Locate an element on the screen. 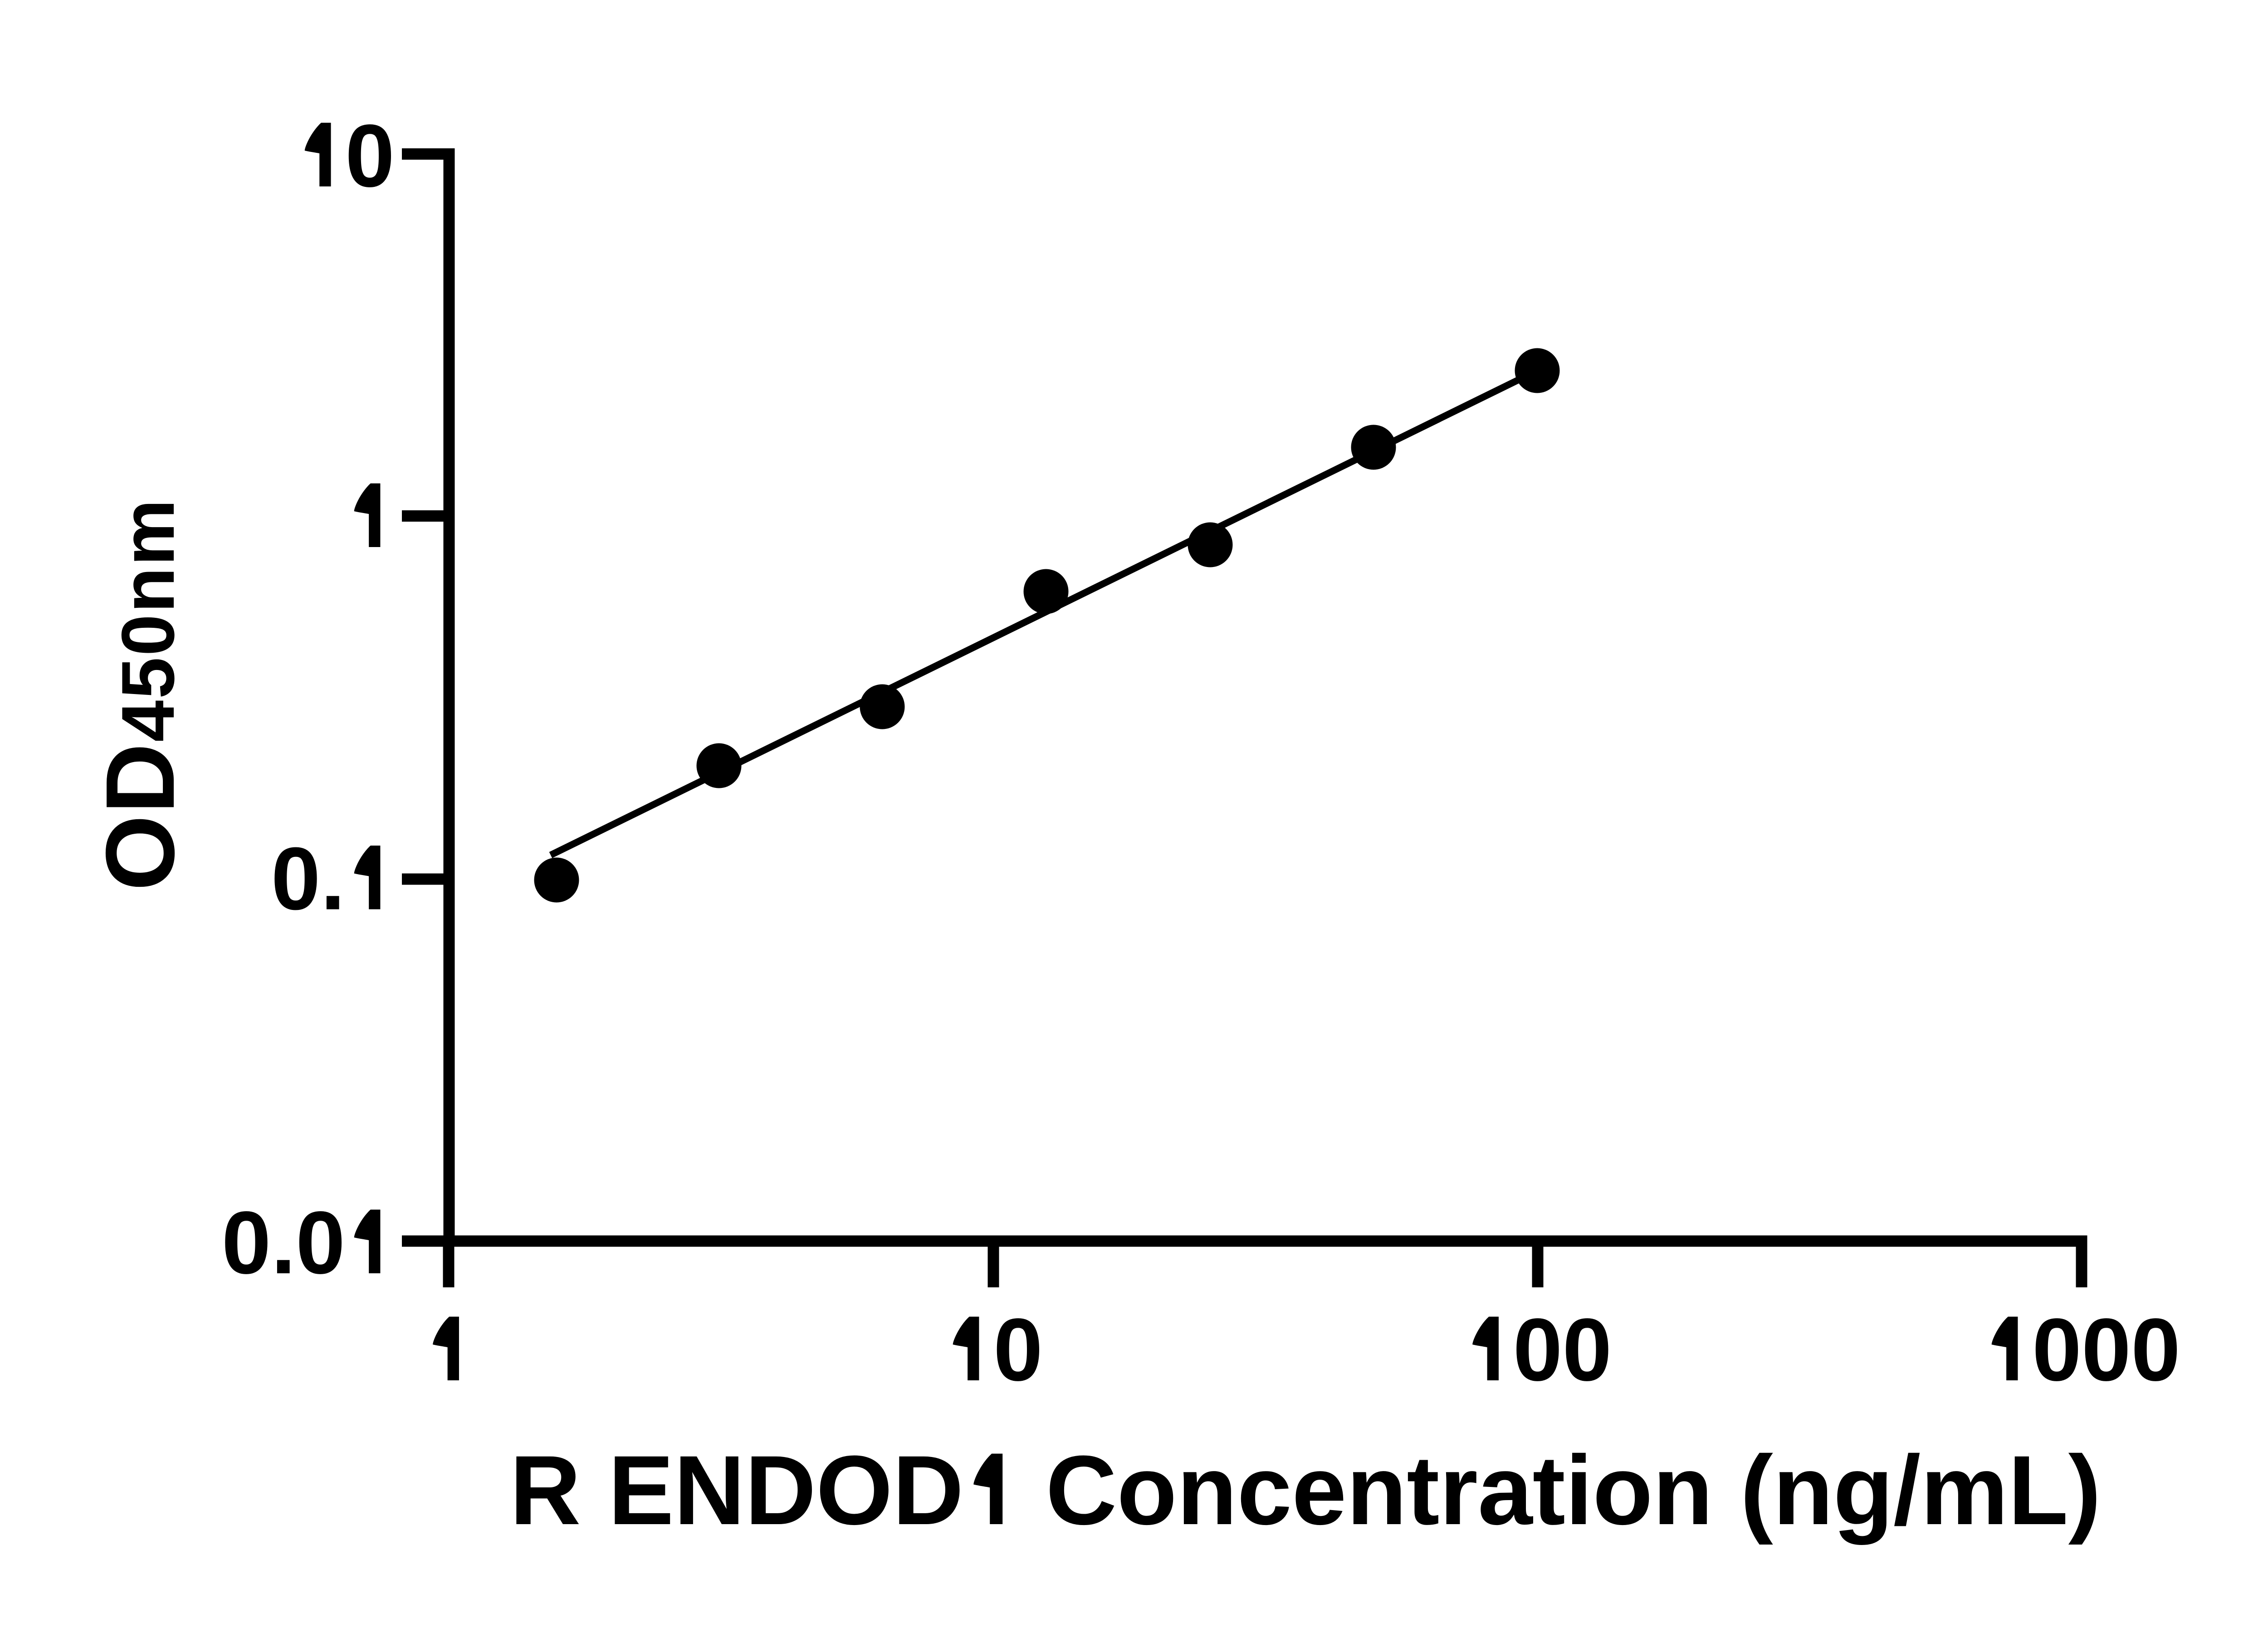  svg-text: OD450nm is located at coordinates (140, 694).